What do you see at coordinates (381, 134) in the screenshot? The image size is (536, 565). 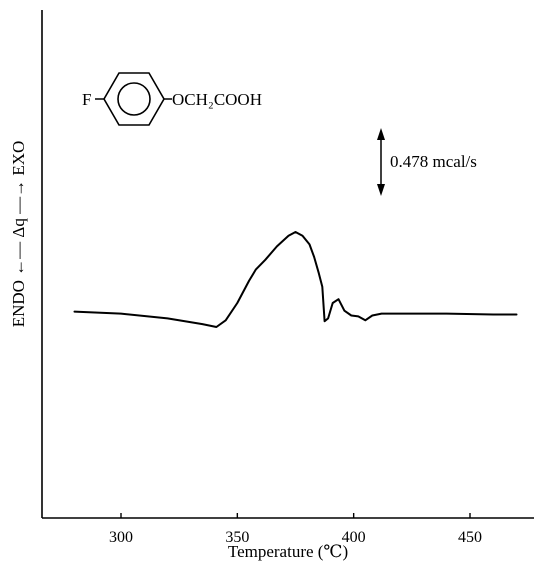 I see `scale-bar-arrow-up` at bounding box center [381, 134].